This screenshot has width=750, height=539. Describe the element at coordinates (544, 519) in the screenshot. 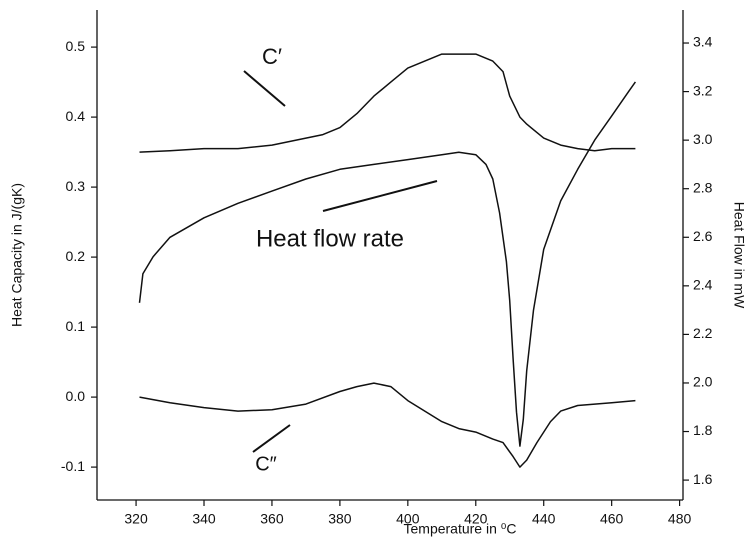

I see `x-tick-label: 440` at that location.